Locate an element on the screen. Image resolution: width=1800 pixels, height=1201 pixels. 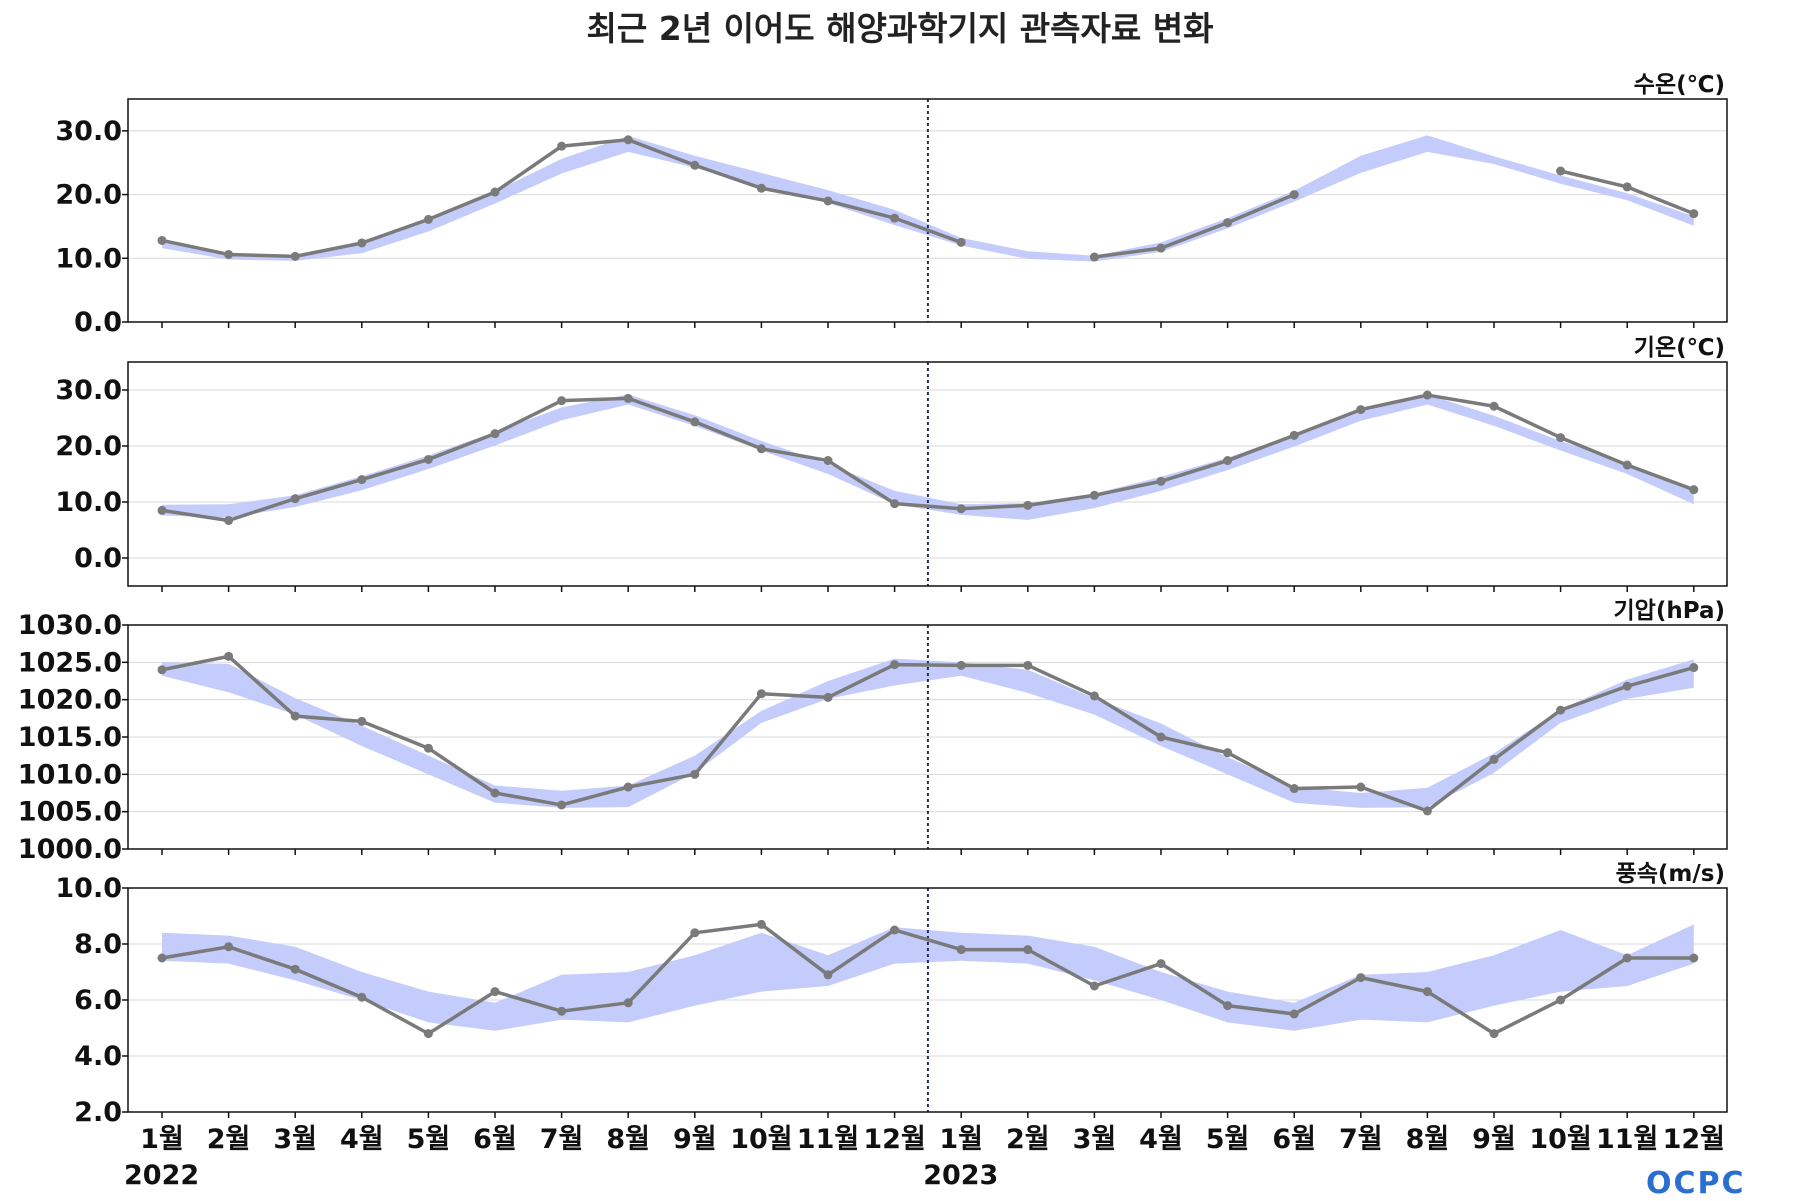
y-tick-label: 10.0 is located at coordinates (88, 502).